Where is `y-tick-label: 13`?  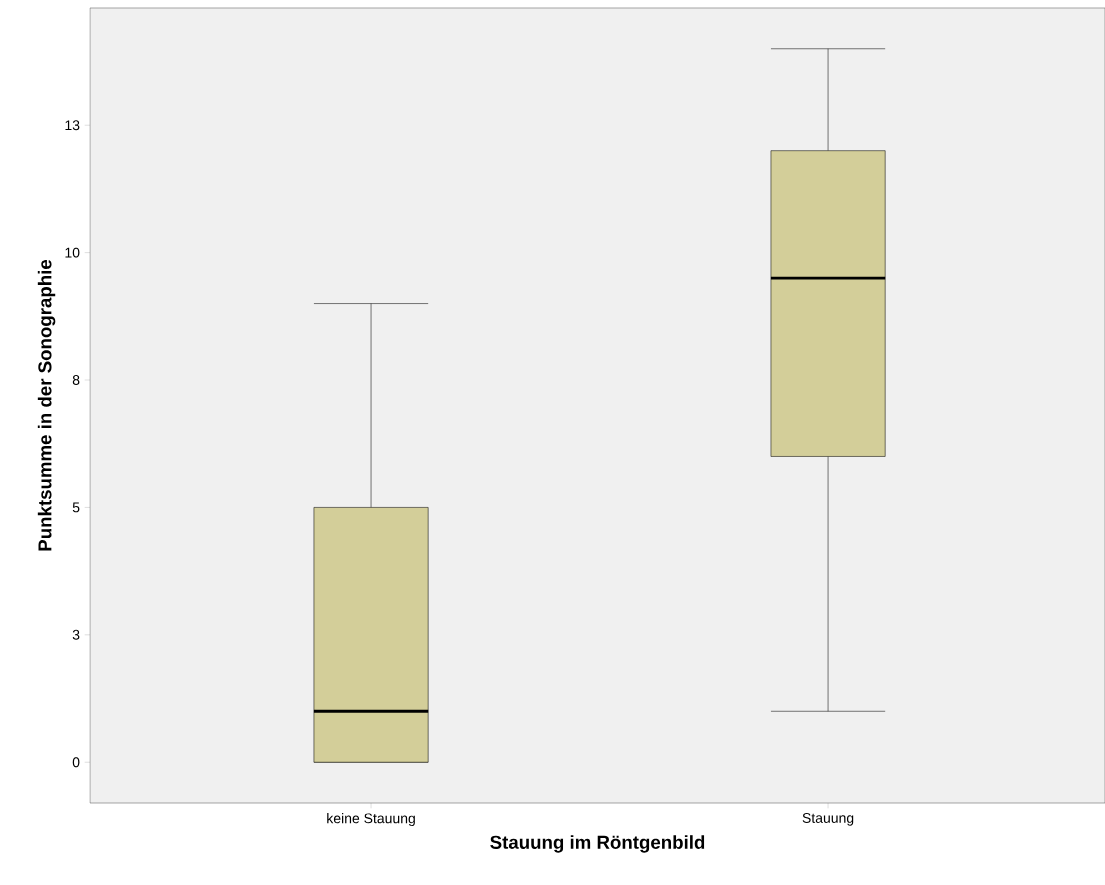 y-tick-label: 13 is located at coordinates (72, 125).